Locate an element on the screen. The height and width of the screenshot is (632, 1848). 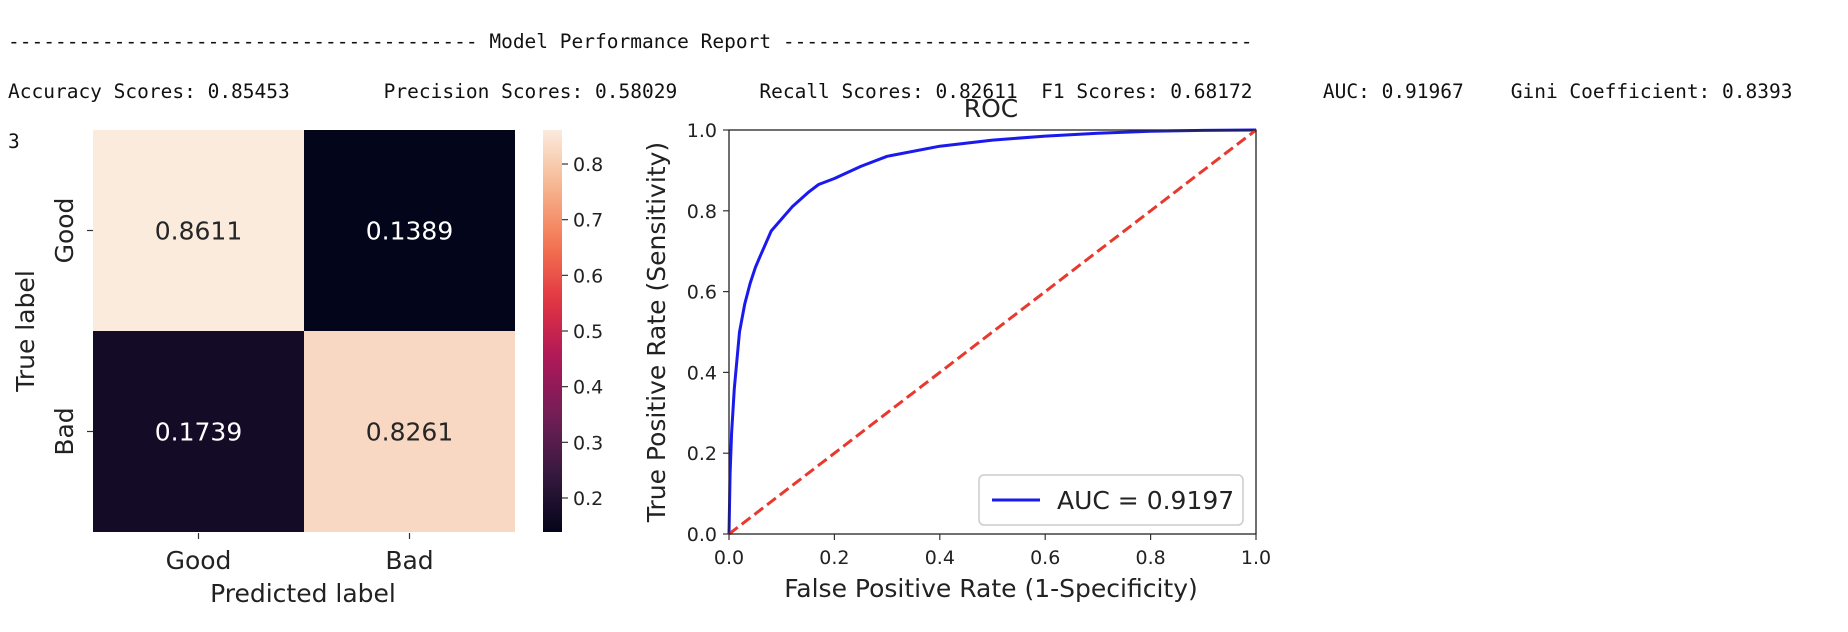
colorbar-tick-label: 0.6 is located at coordinates (588, 276).